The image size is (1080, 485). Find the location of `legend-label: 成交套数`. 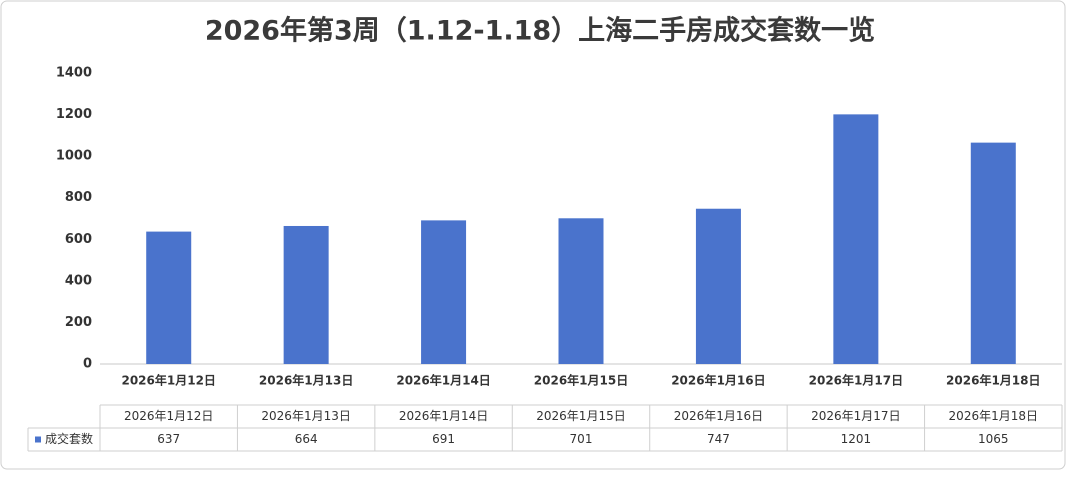

legend-label: 成交套数 is located at coordinates (69, 438).